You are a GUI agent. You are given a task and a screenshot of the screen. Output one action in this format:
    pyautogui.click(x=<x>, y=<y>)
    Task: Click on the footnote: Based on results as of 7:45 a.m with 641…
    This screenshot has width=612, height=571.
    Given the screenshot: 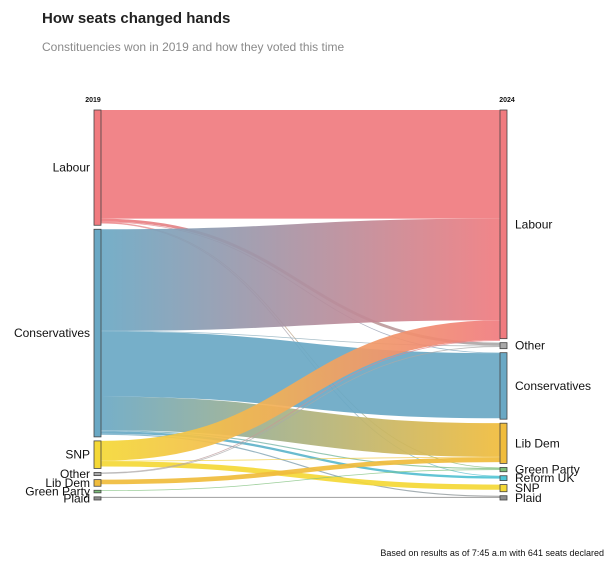 What is the action you would take?
    pyautogui.click(x=492, y=553)
    